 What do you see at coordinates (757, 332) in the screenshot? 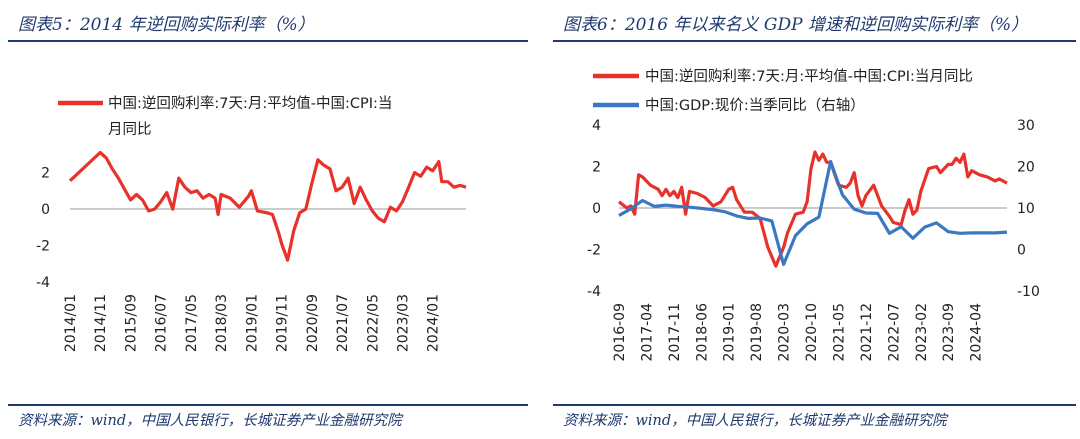
I see `x-tick-label: 2019-08` at bounding box center [757, 332].